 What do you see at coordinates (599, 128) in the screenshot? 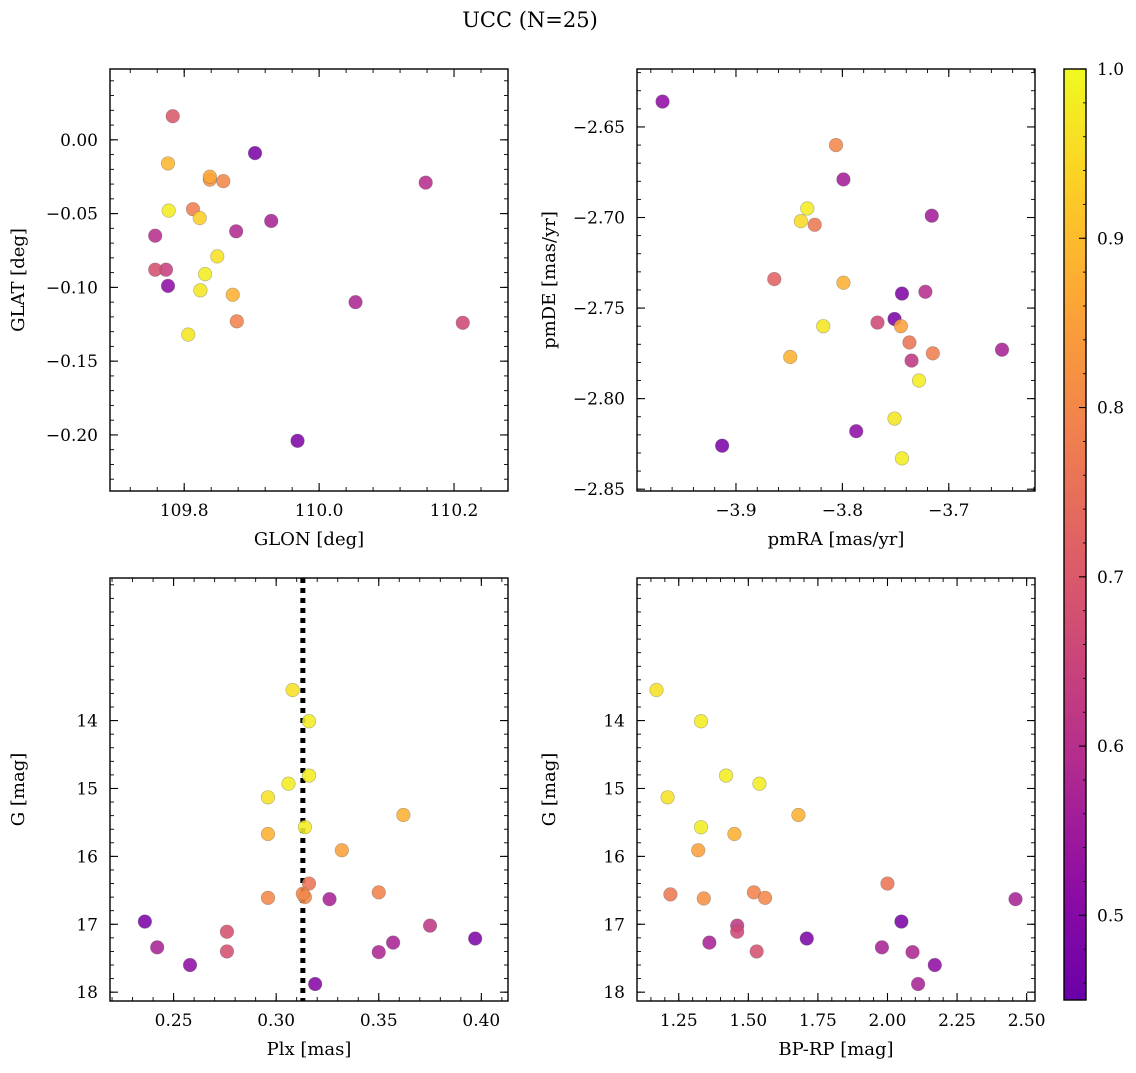
I see `y-tick-label: −2.65` at bounding box center [599, 128].